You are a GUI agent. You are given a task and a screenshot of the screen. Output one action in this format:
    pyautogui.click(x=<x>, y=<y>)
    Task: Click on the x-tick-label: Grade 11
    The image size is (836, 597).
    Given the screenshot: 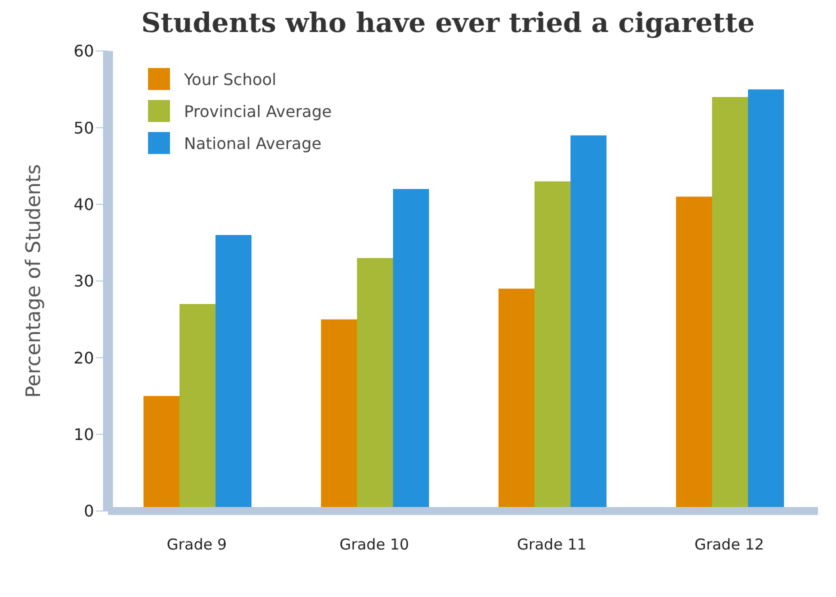 What is the action you would take?
    pyautogui.click(x=551, y=545)
    